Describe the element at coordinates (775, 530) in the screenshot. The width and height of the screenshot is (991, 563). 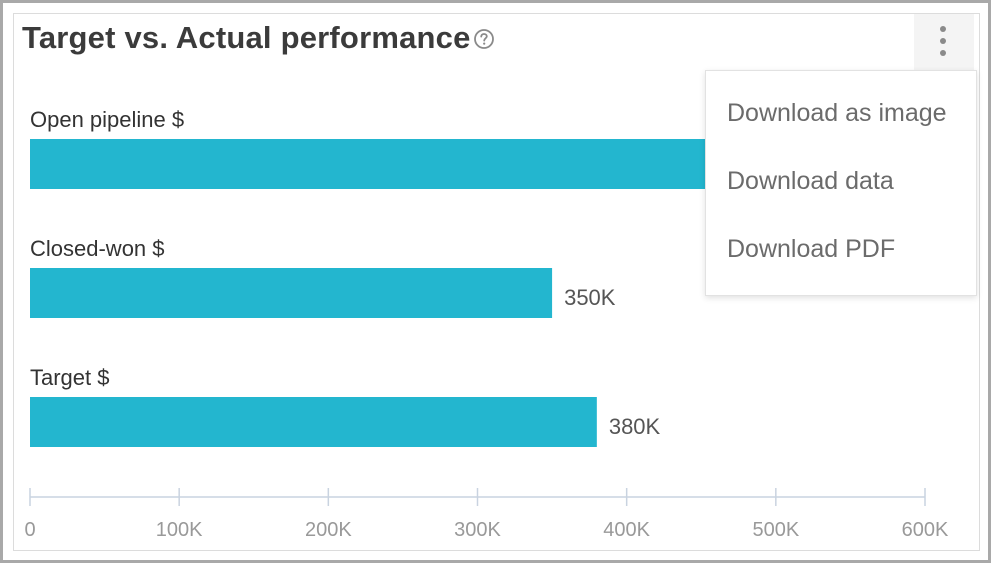
I see `x-tick-label: 500K` at that location.